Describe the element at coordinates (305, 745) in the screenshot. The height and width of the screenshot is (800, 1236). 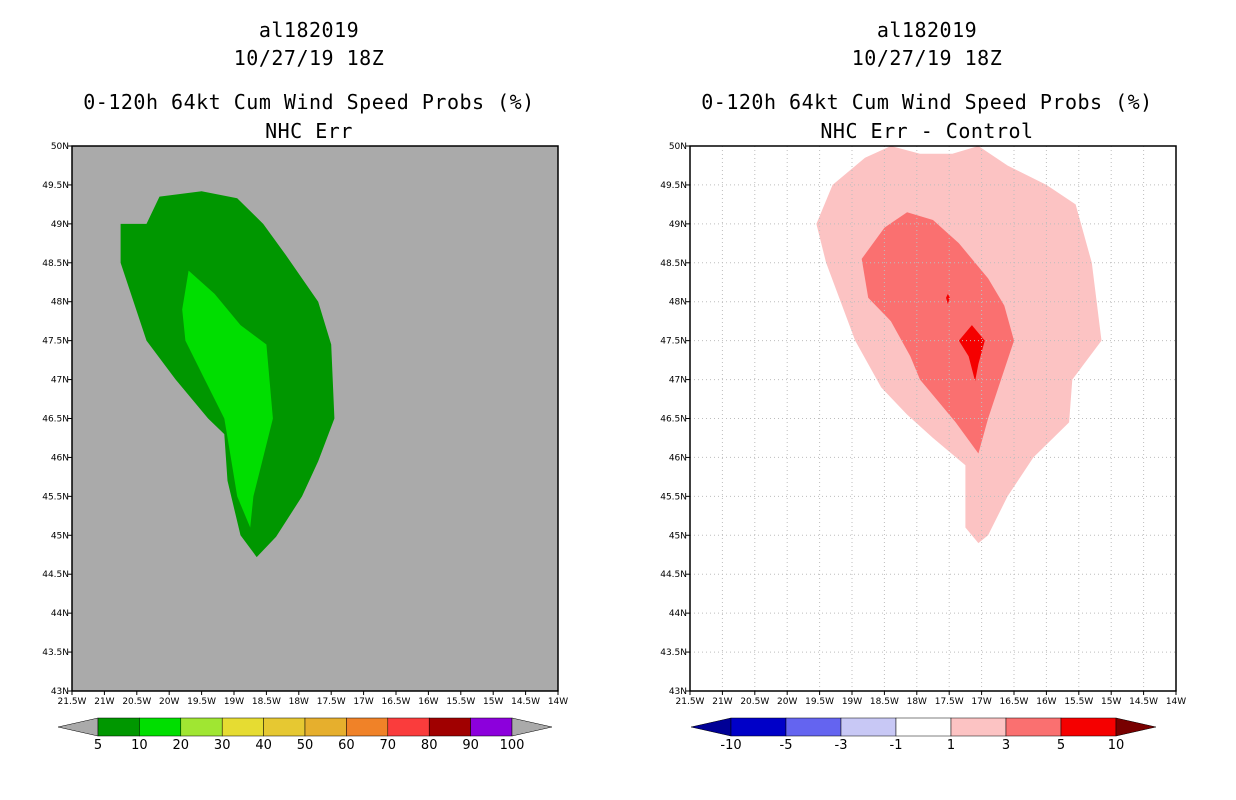
I see `colorbar-label: 50` at that location.